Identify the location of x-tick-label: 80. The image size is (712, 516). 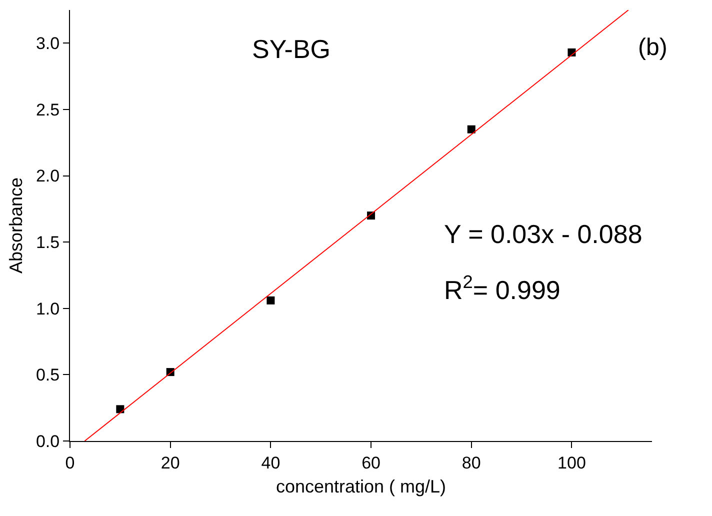
(471, 462).